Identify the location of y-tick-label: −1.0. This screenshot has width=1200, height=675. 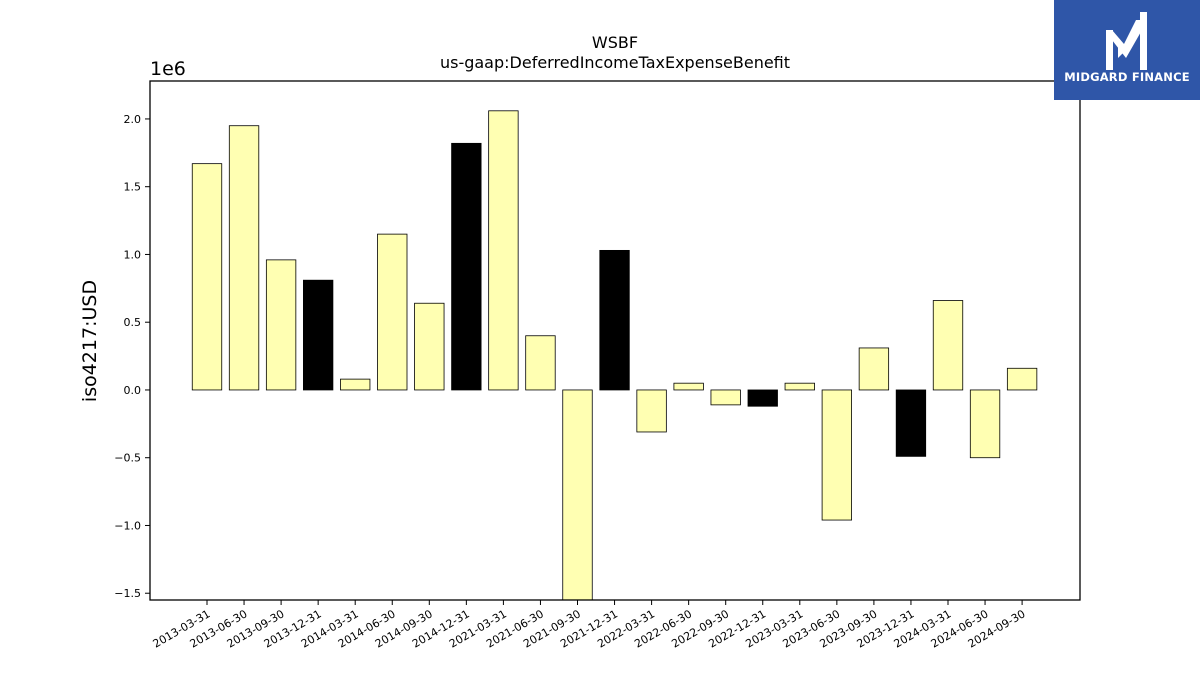
(127, 525).